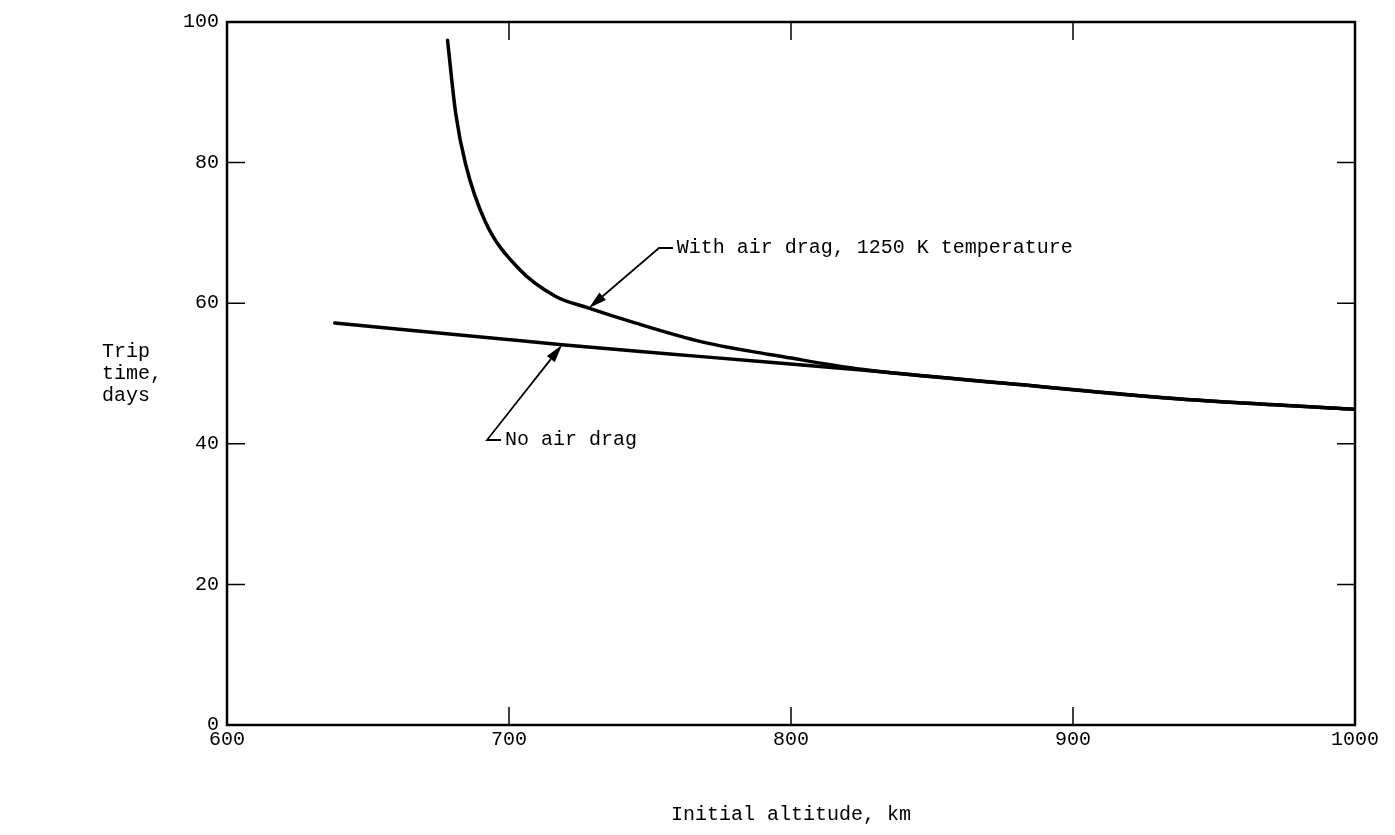  Describe the element at coordinates (207, 303) in the screenshot. I see `y-tick-label: 60` at that location.